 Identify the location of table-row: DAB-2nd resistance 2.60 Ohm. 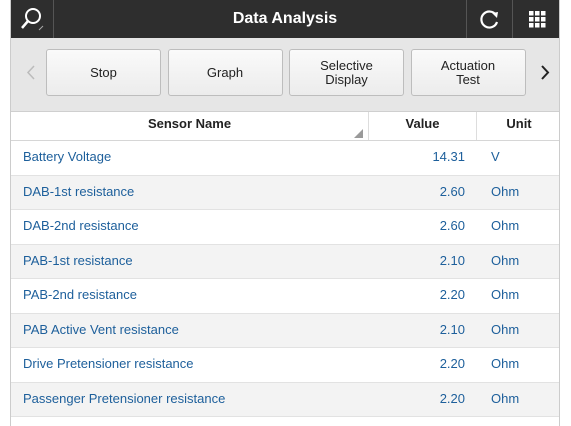
(285, 227).